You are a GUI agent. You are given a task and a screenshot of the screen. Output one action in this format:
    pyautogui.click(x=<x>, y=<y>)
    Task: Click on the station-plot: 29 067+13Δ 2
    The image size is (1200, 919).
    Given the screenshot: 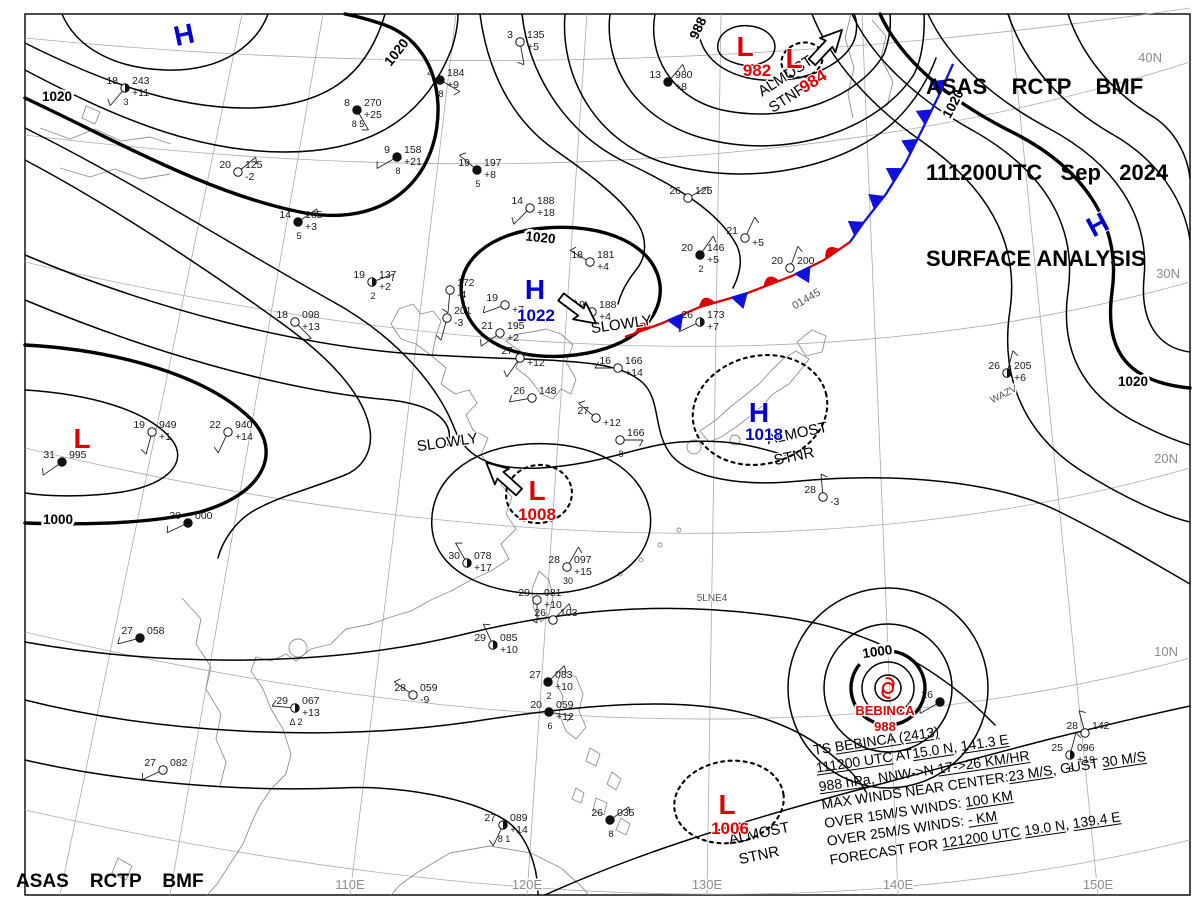 What is the action you would take?
    pyautogui.click(x=295, y=711)
    